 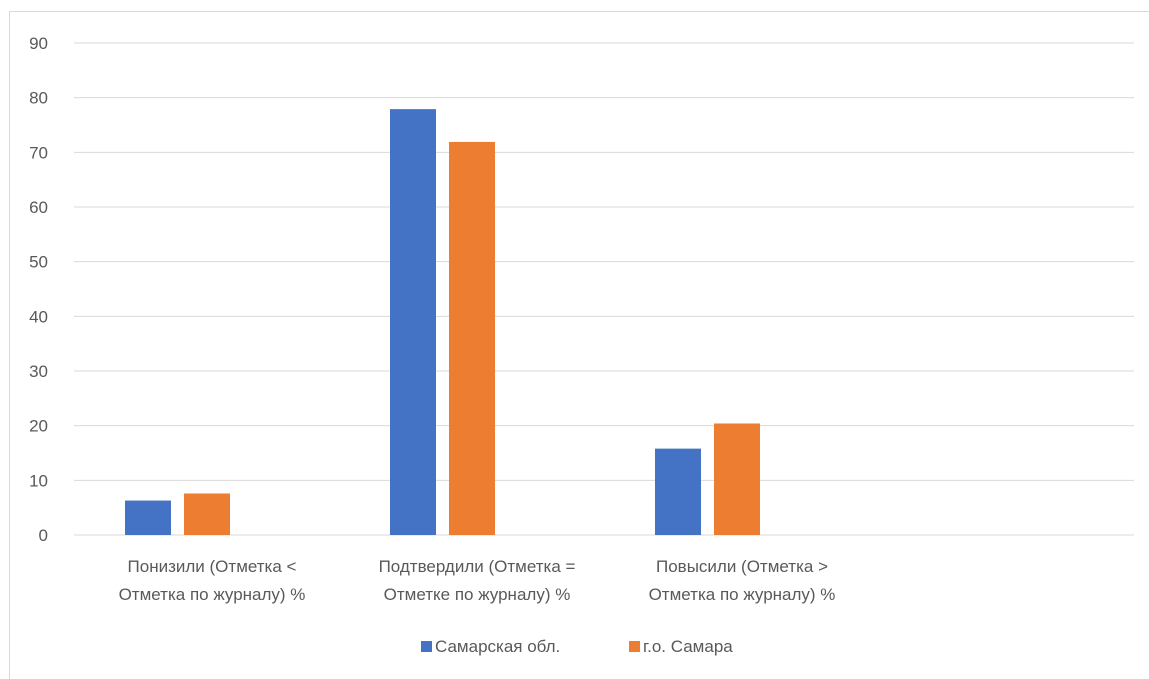 I want to click on legend-label: г.о. Самара, so click(x=688, y=646).